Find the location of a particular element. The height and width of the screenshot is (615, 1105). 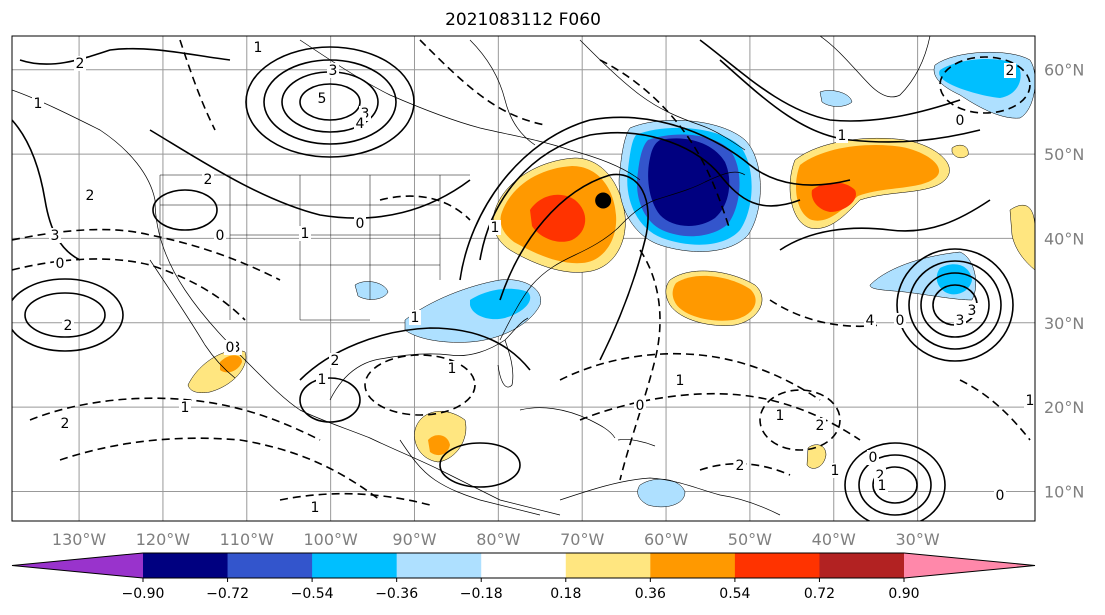

lon-tick-label: 90°W is located at coordinates (414, 539).